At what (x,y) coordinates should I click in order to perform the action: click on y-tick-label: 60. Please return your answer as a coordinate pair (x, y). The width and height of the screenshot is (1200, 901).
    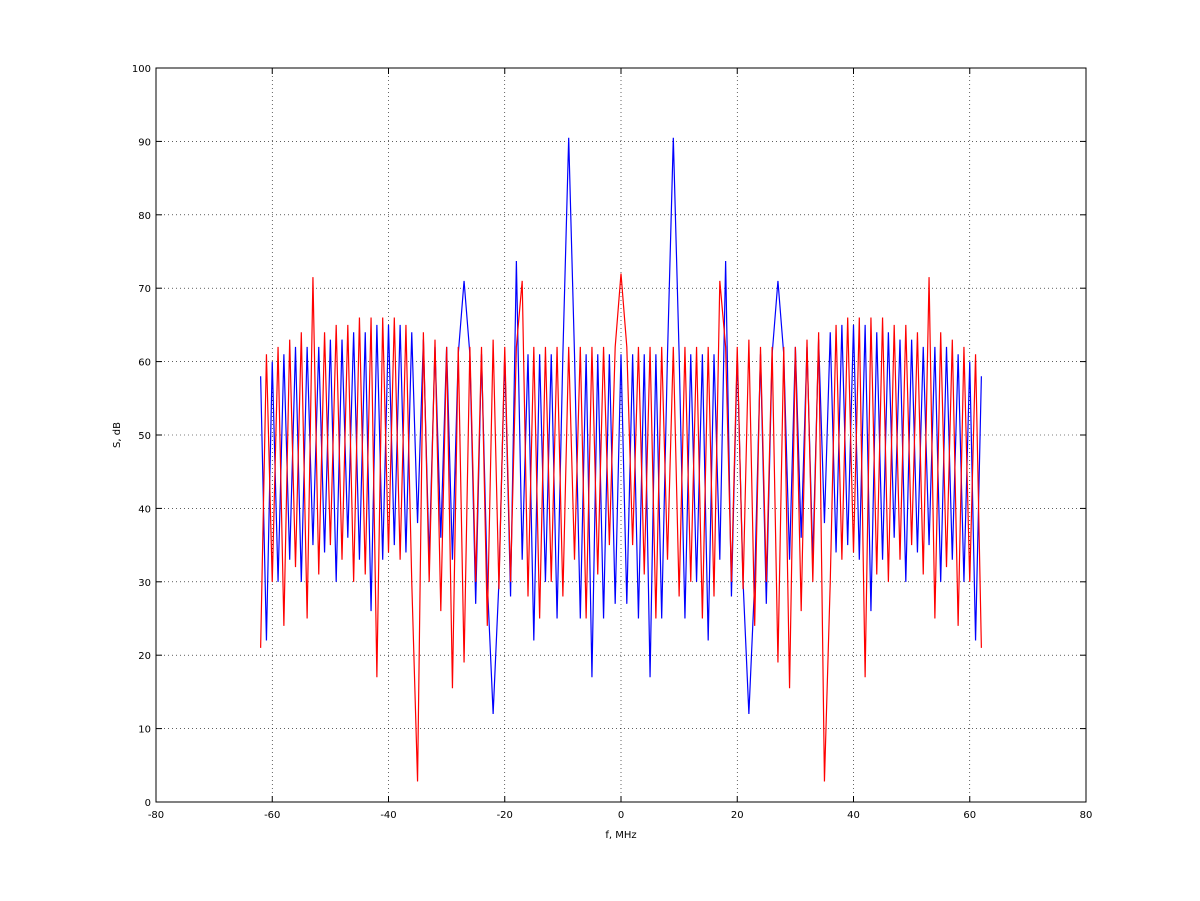
    Looking at the image, I should click on (144, 363).